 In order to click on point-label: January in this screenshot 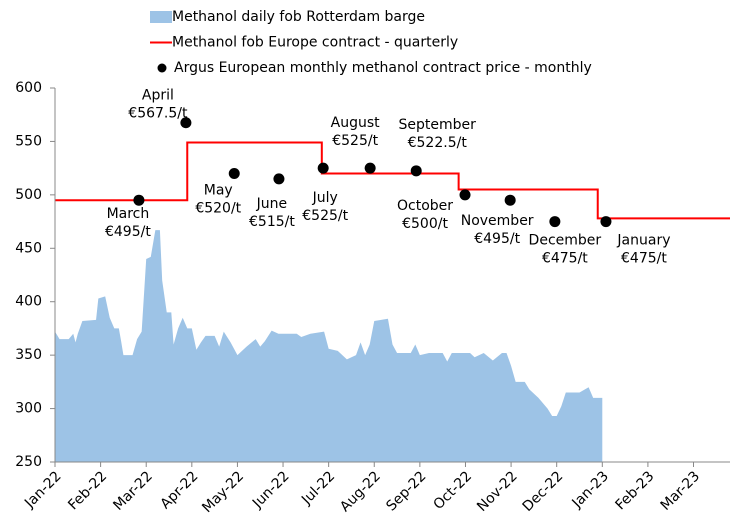, I will do `click(643, 241)`.